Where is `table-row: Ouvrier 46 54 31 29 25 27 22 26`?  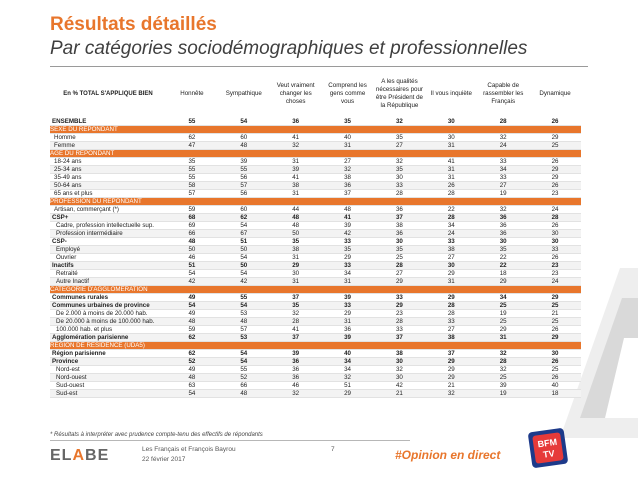
table-row: Ouvrier 46 54 31 29 25 27 22 26 is located at coordinates (315, 258).